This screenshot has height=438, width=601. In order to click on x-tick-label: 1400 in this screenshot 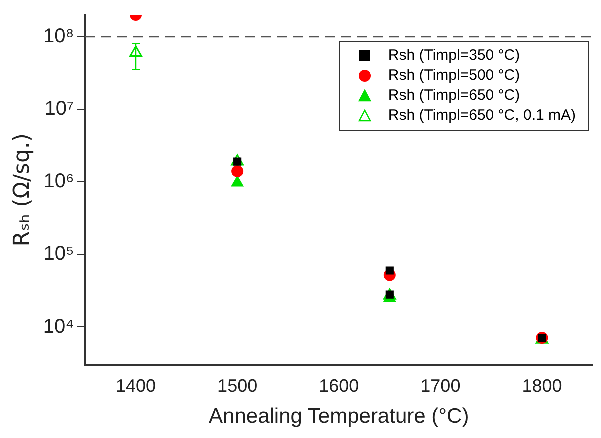, I will do `click(136, 386)`.